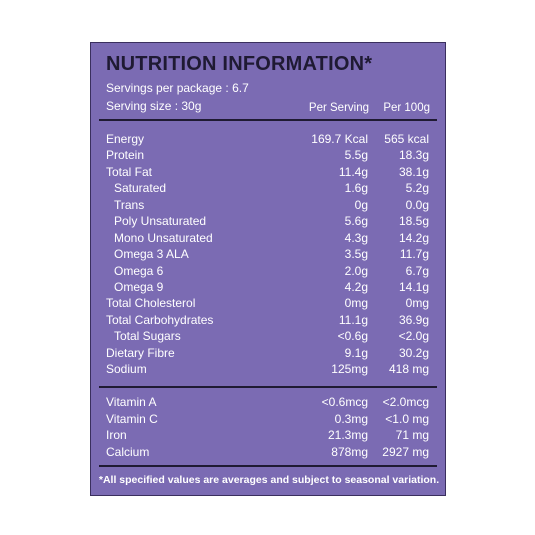 The width and height of the screenshot is (535, 535). Describe the element at coordinates (405, 402) in the screenshot. I see `per-100g-value: <2.0mcg` at that location.